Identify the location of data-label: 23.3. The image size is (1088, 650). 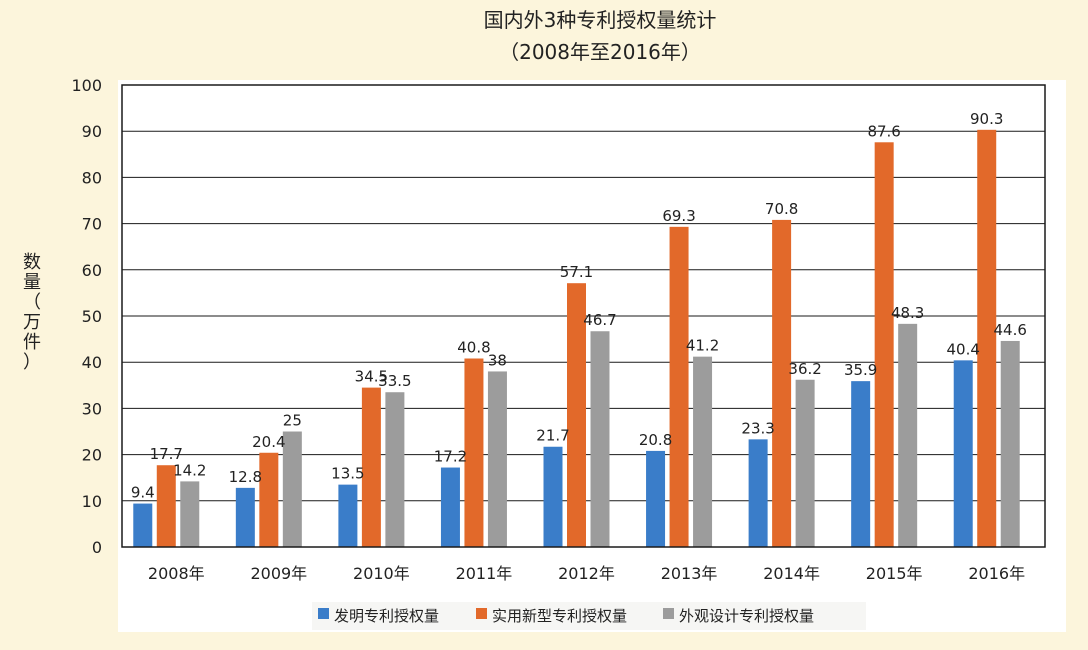
(757, 428).